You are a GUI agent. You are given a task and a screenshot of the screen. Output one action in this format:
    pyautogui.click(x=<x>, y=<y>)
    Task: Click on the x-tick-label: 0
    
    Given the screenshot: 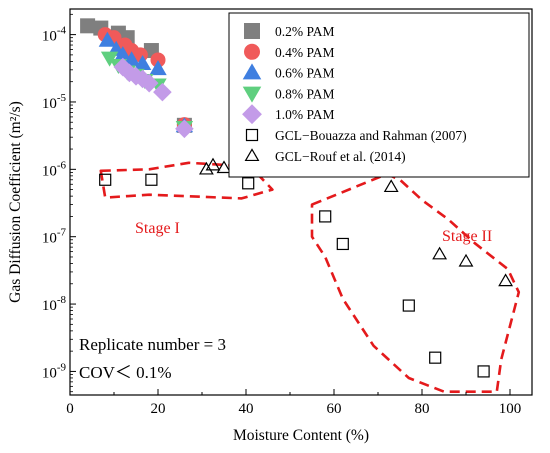 What is the action you would take?
    pyautogui.click(x=70, y=409)
    